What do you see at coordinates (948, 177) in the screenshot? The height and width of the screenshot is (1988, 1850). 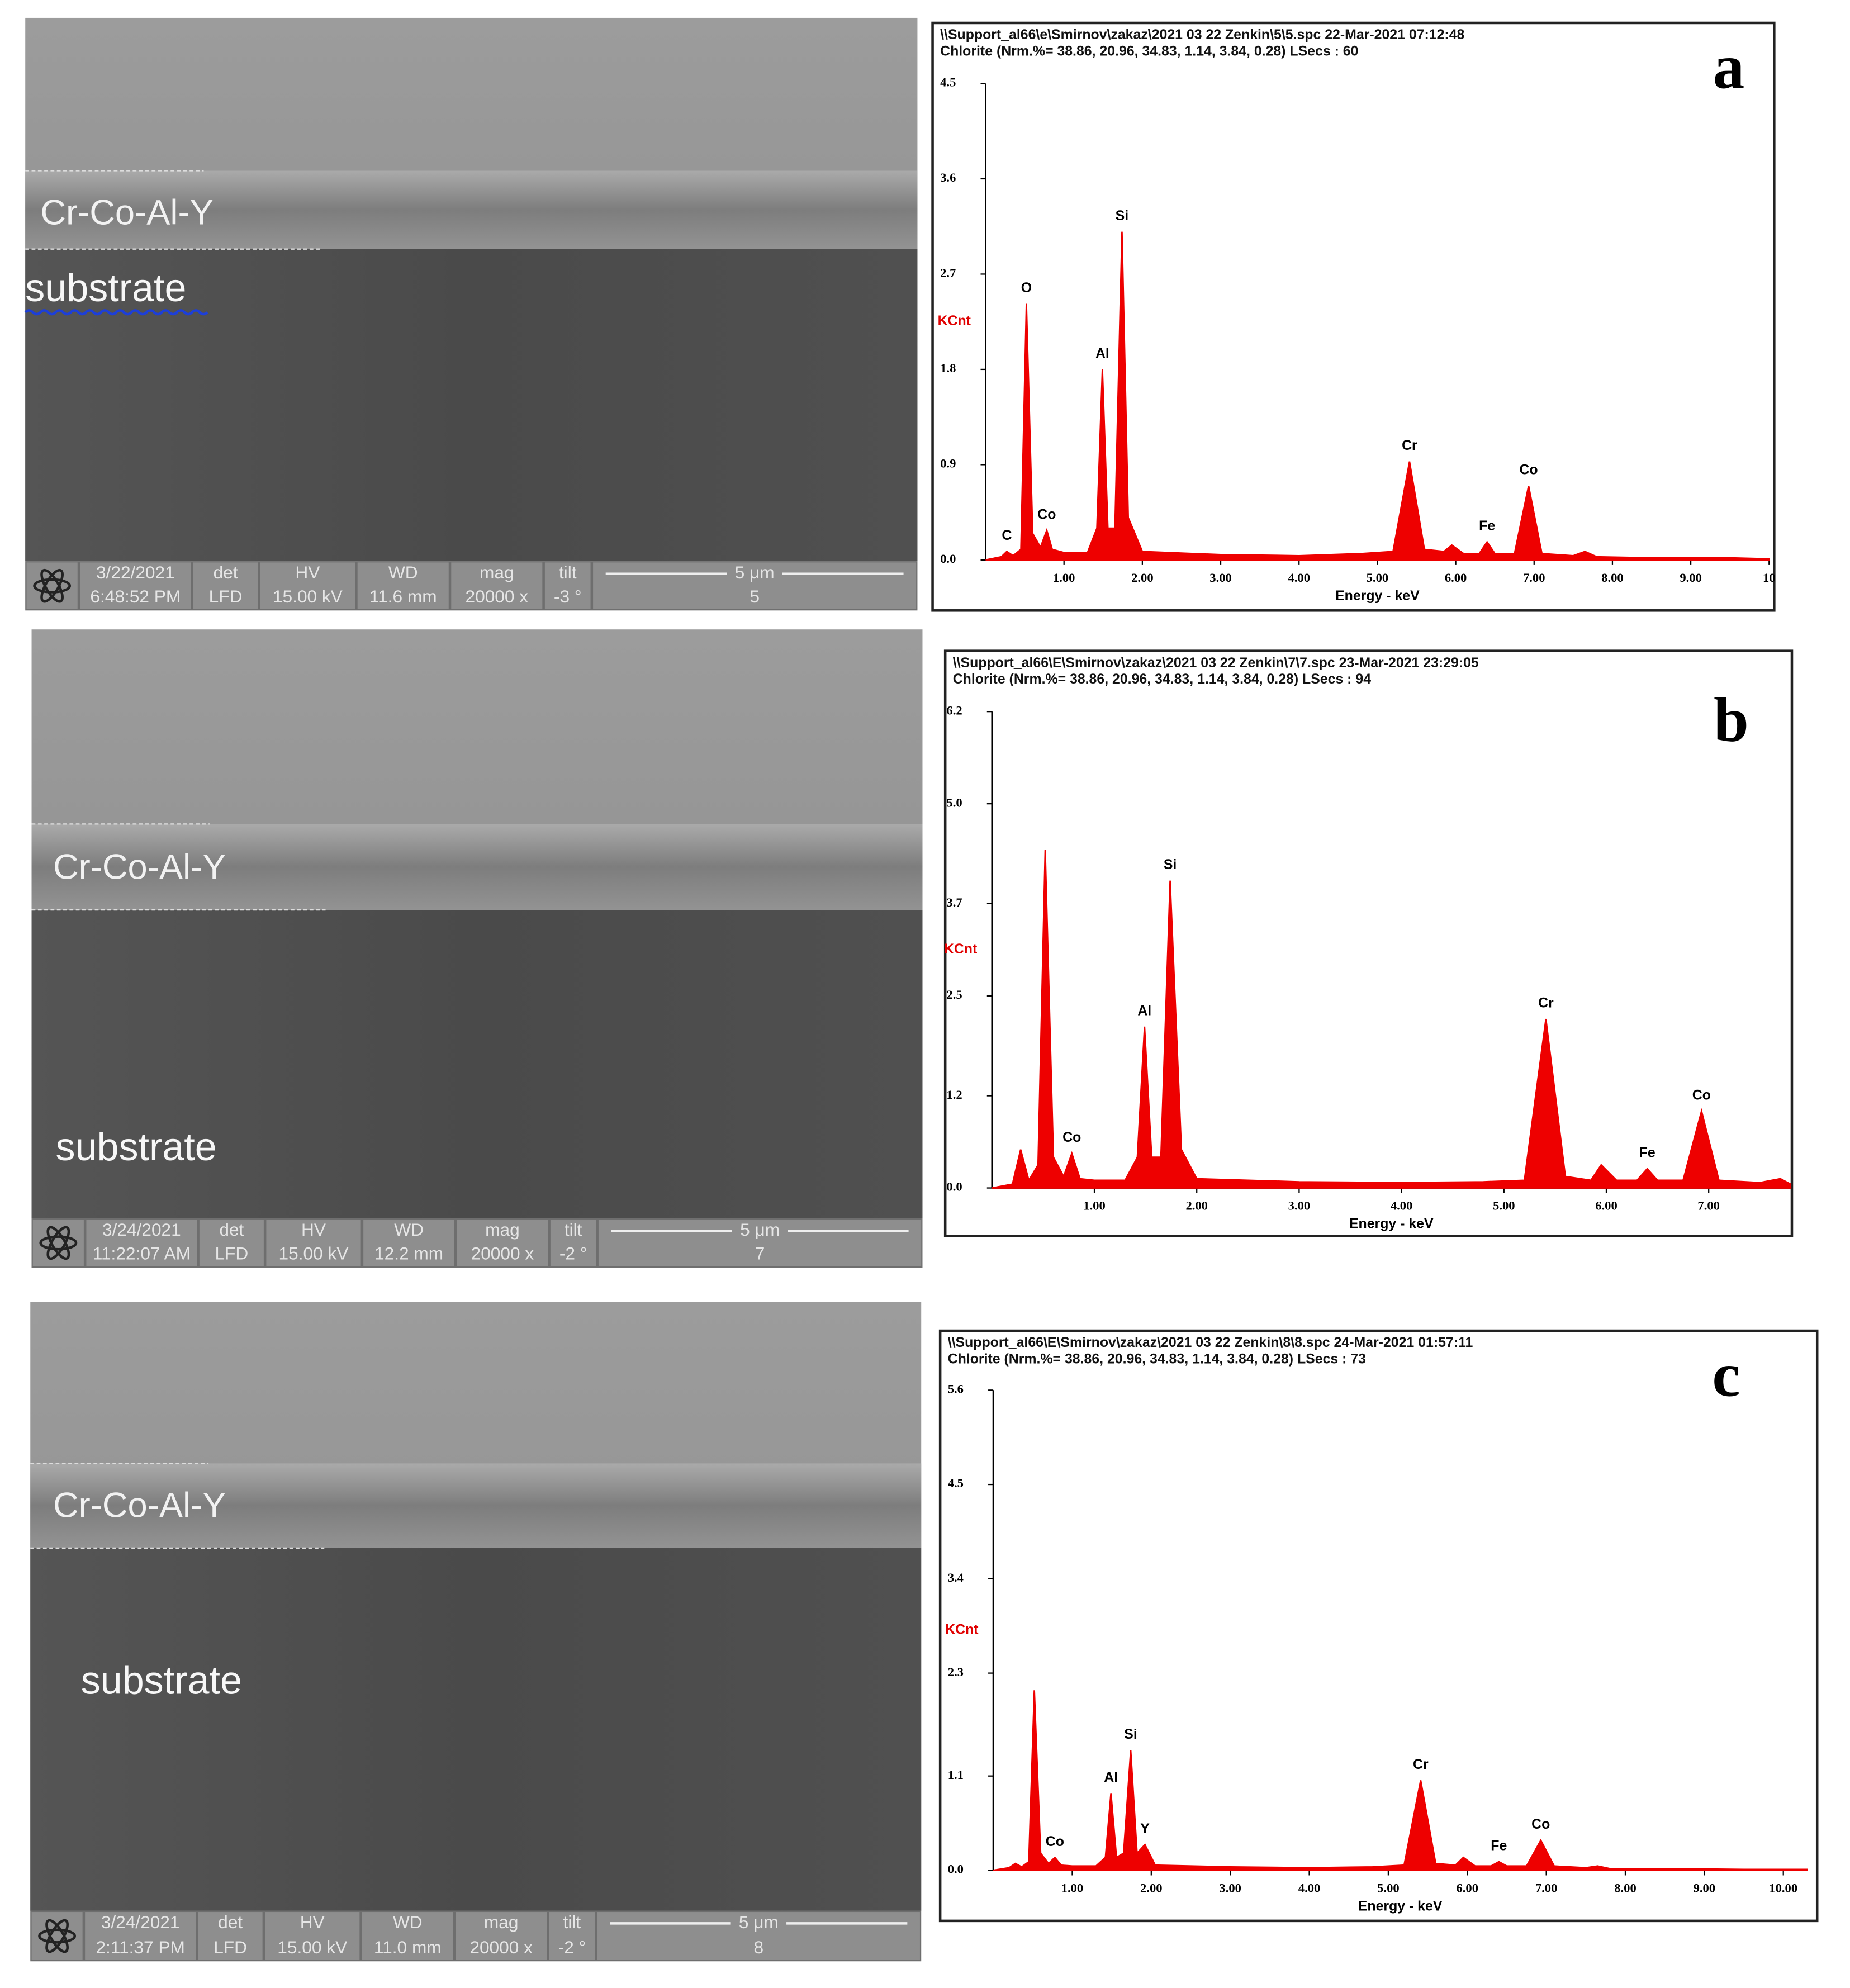 I see `y-tick-label: 3.6` at bounding box center [948, 177].